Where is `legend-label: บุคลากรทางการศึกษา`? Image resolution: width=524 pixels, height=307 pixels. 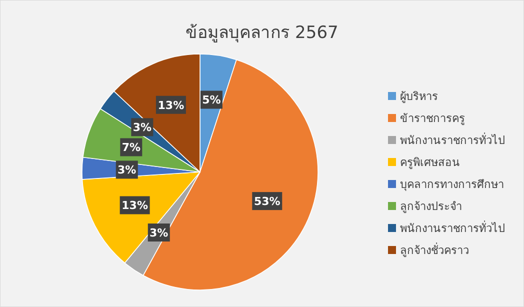
legend-label: บุคลากรทางการศึกษา is located at coordinates (452, 184).